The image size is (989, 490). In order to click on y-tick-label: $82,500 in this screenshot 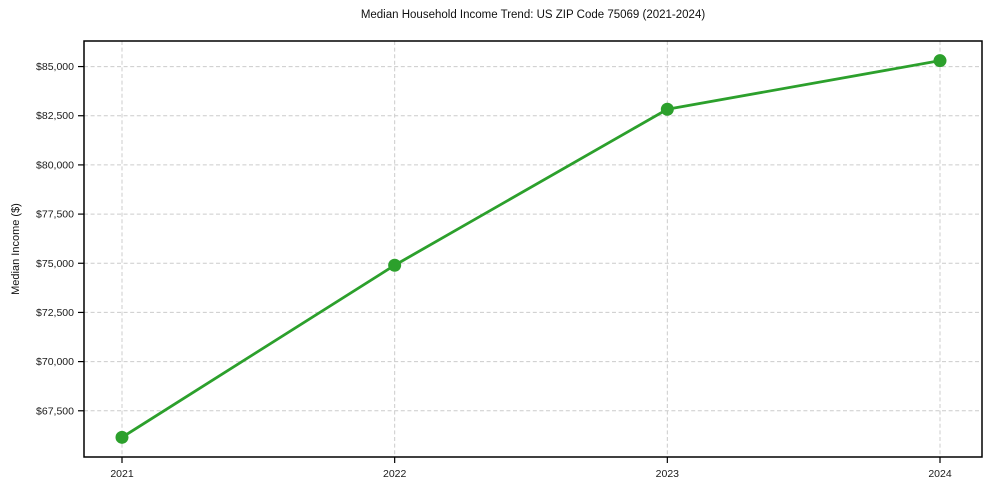, I will do `click(55, 116)`.